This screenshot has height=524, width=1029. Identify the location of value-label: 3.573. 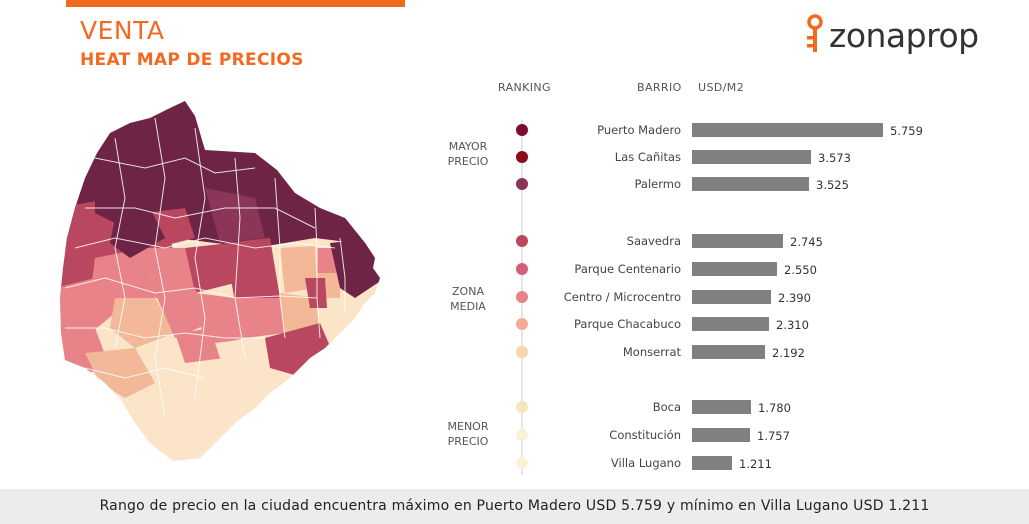
(834, 158).